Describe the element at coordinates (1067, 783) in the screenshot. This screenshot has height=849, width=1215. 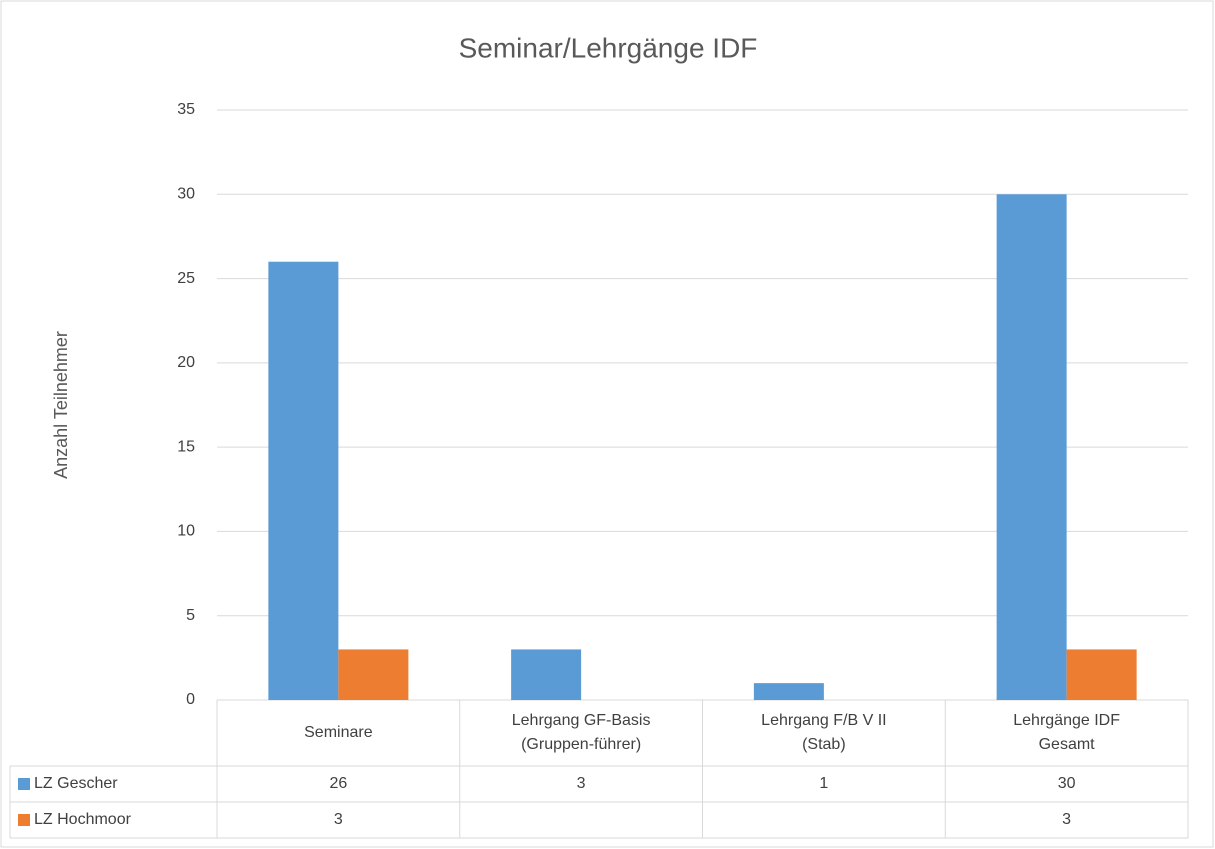
I see `data-table-value: 30` at that location.